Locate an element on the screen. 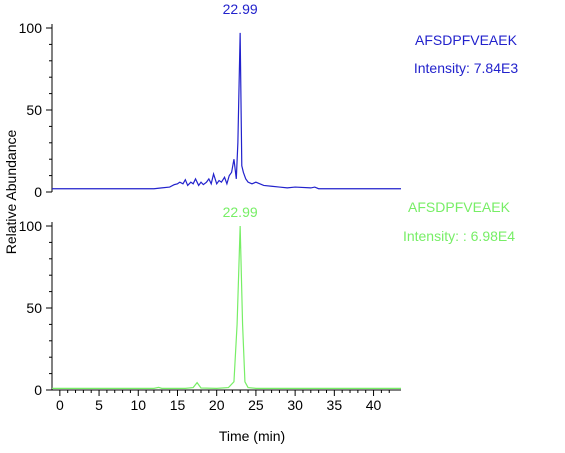 Image resolution: width=565 pixels, height=453 pixels. intensity-label: Intensity: 7.84E3 is located at coordinates (466, 68).